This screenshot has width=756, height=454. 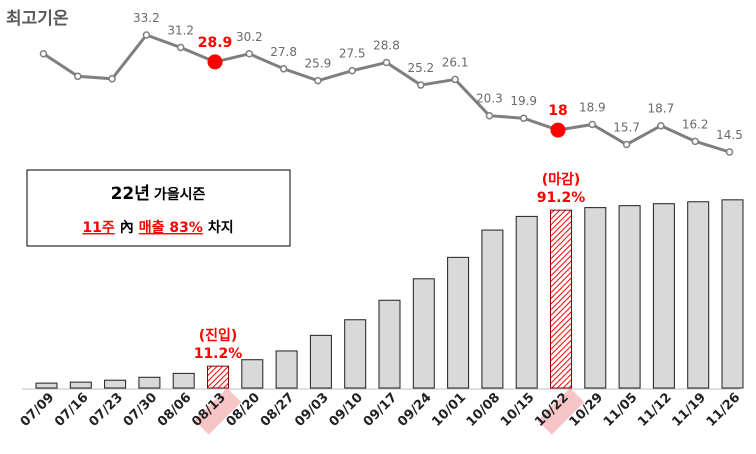 I want to click on x-tick-label: 09/03, so click(x=312, y=410).